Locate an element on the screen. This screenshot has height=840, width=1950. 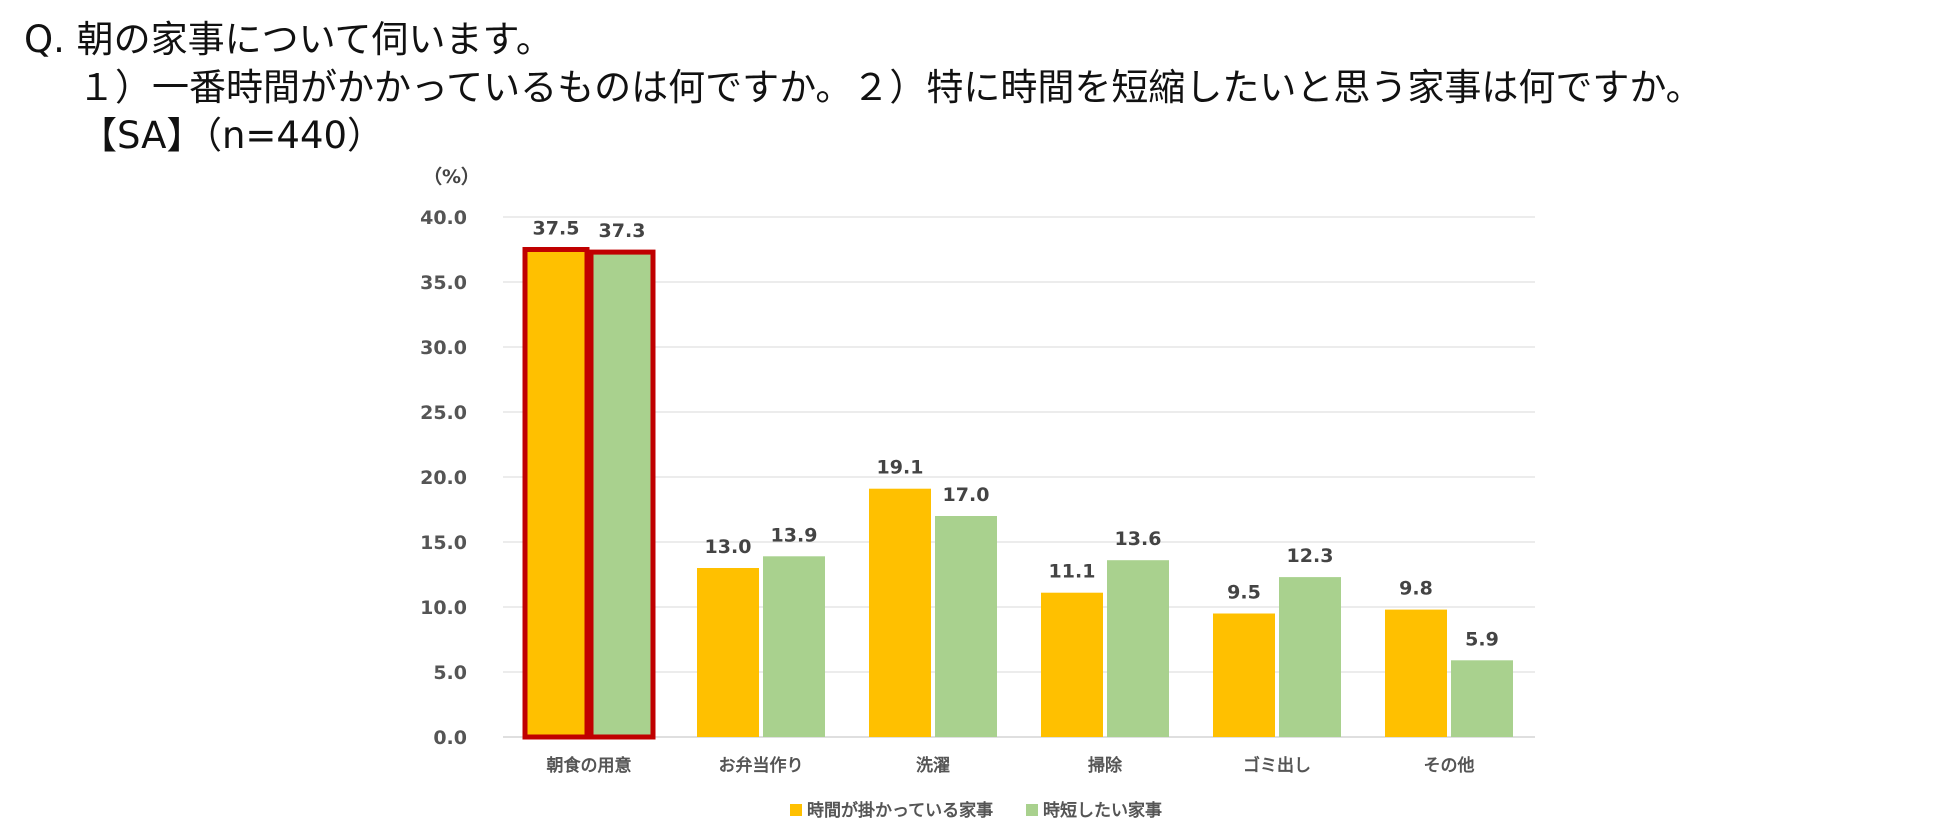
y-tick-label: 10.0 is located at coordinates (443, 608).